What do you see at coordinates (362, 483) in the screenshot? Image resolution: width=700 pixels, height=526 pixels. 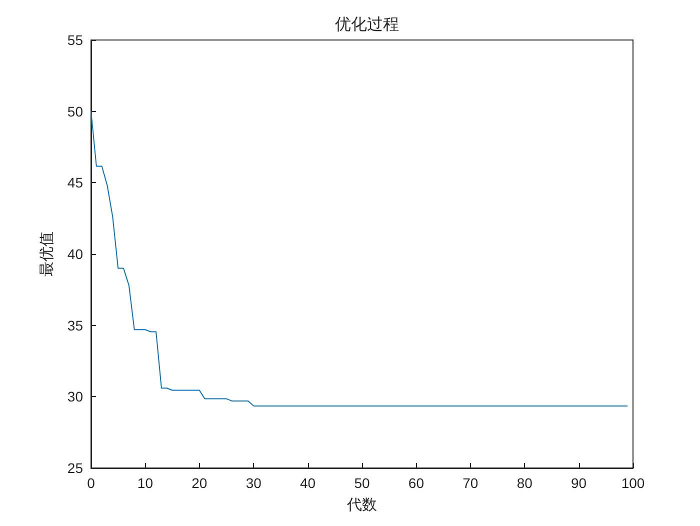 I see `x-tick-label: 50` at bounding box center [362, 483].